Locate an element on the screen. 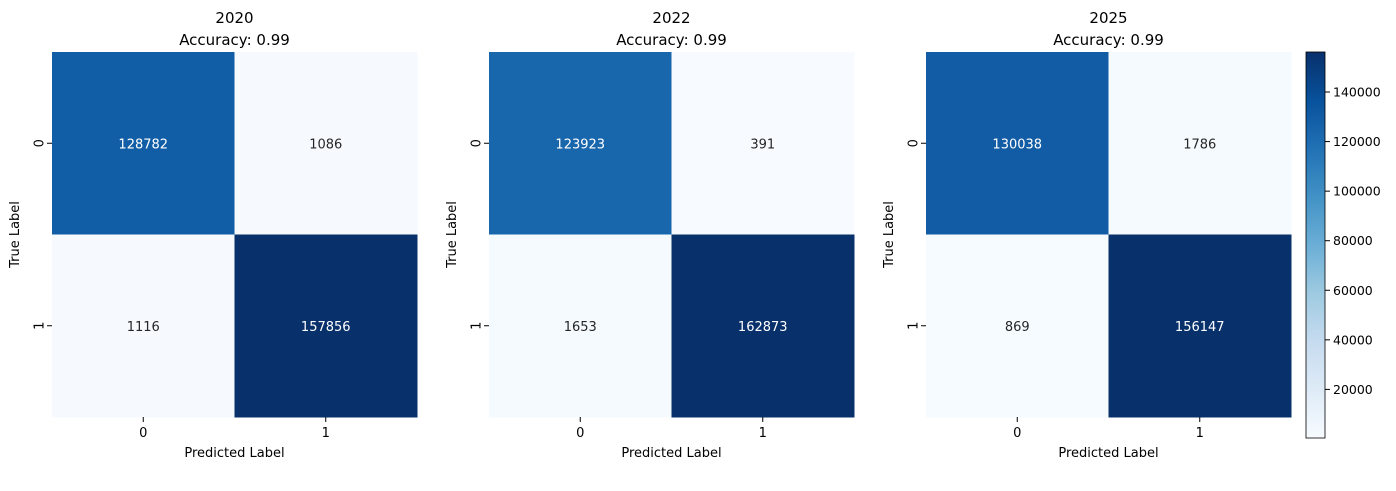 The height and width of the screenshot is (491, 1396). cell-value-label: 869 is located at coordinates (1017, 327).